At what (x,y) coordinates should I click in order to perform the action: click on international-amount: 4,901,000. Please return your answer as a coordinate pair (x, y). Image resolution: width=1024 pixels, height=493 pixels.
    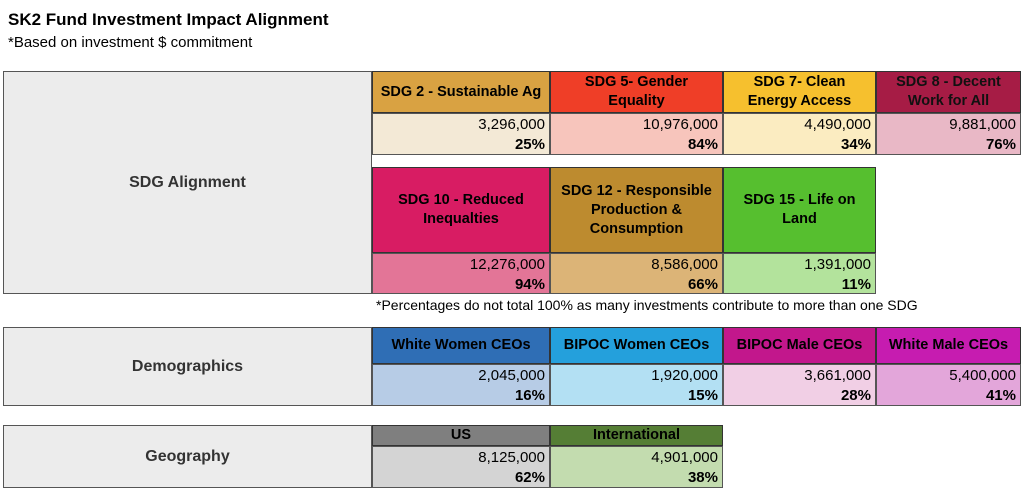
    Looking at the image, I should click on (684, 457).